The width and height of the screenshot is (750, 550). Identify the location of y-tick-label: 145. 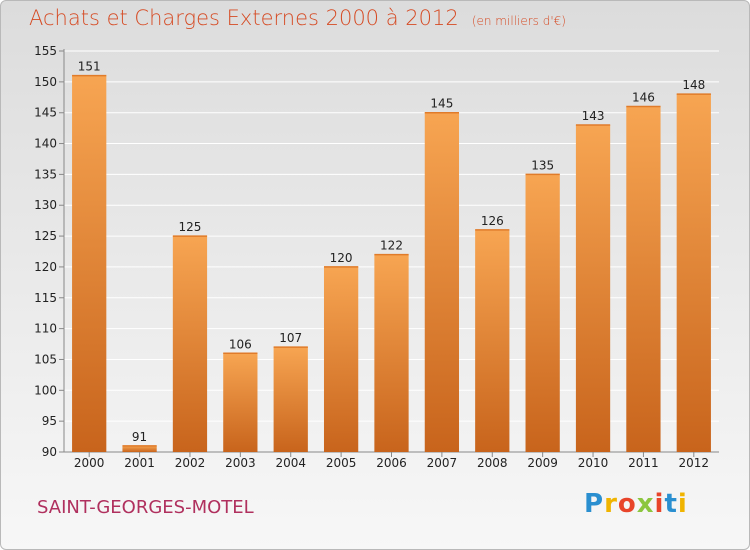
(45, 113).